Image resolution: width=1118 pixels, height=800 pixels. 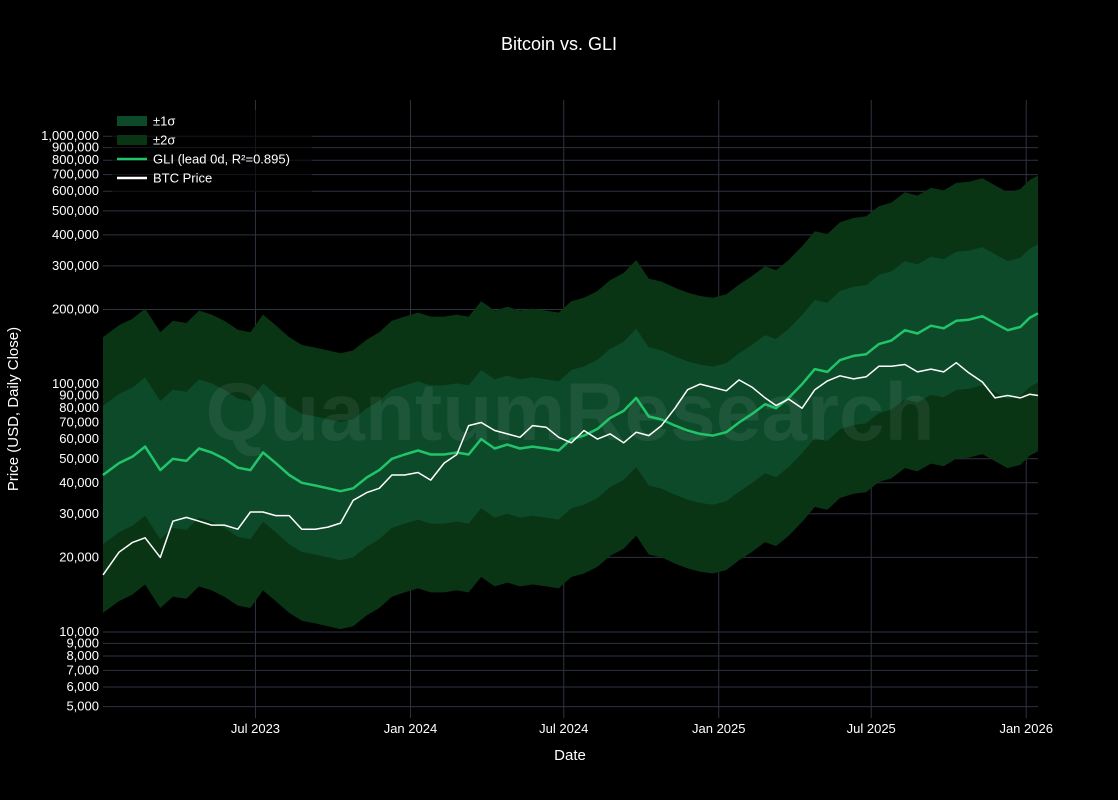 I want to click on y-tick-label: 30,000, so click(x=79, y=513).